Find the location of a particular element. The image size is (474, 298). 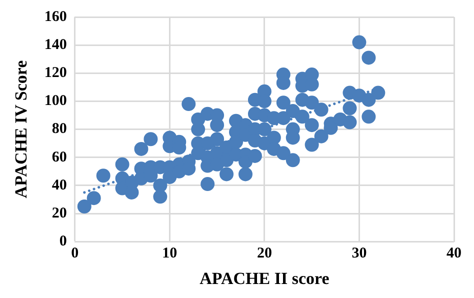

x-tick-label: 20 is located at coordinates (264, 253).